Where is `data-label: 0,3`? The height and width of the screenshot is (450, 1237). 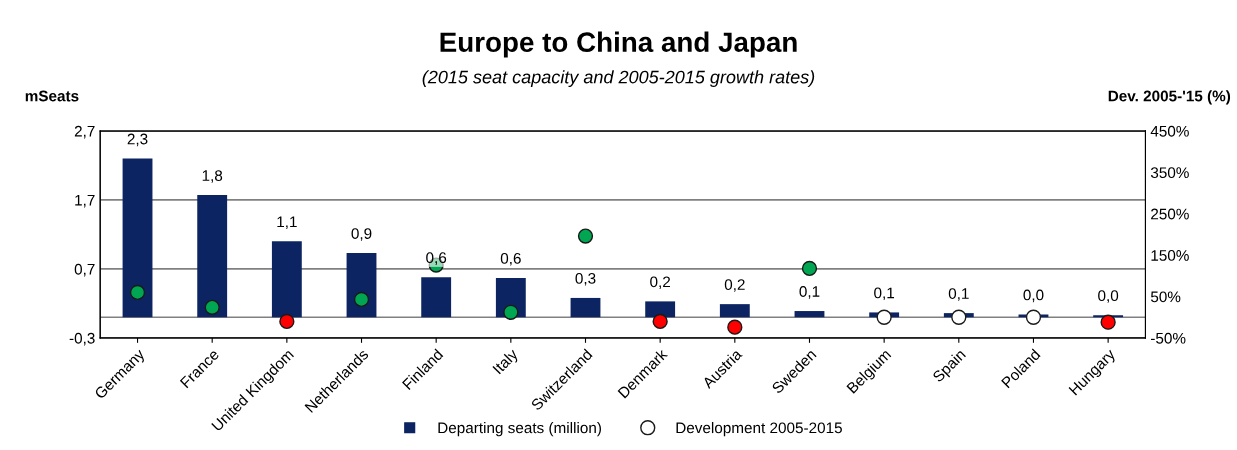 data-label: 0,3 is located at coordinates (585, 279).